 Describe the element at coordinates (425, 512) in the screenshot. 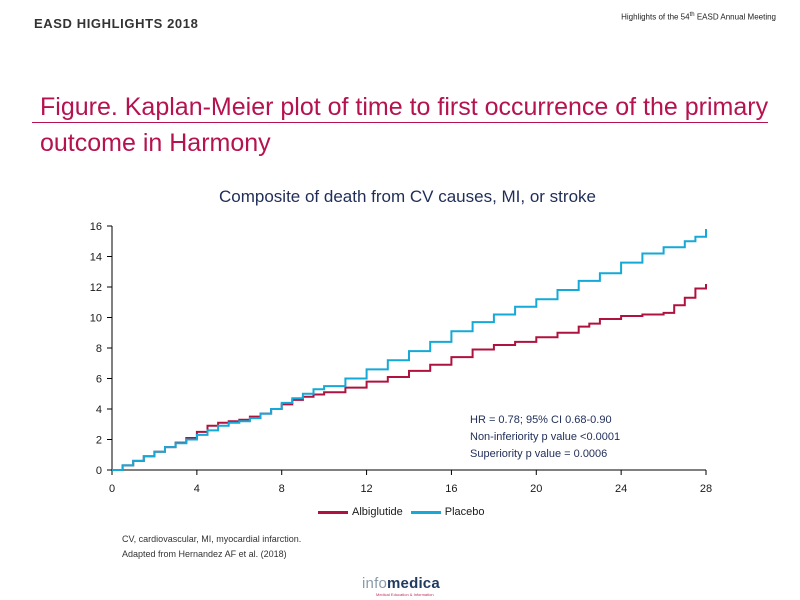

I see `legend-swatch-placebo` at that location.